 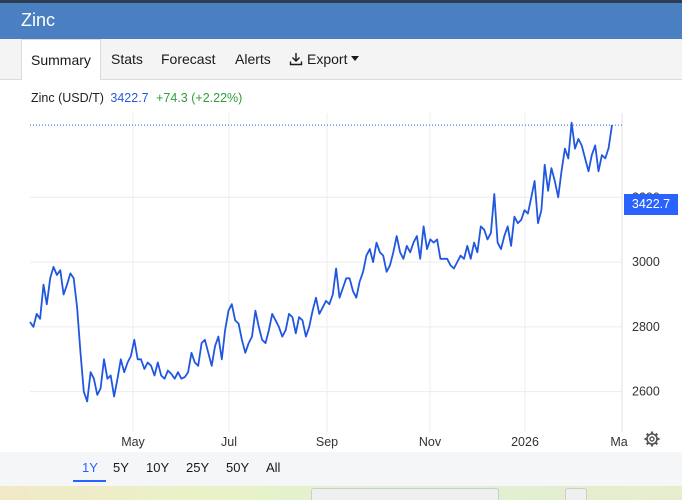 What do you see at coordinates (188, 59) in the screenshot?
I see `tab-forecast: Forecast` at bounding box center [188, 59].